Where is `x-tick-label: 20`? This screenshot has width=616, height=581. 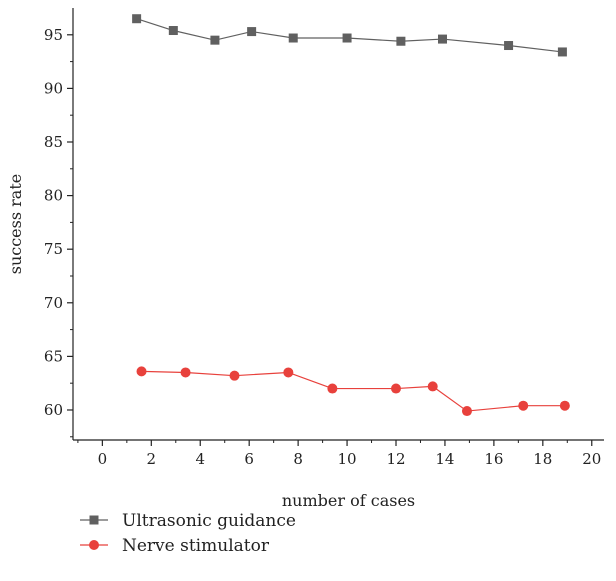
x-tick-label: 20 is located at coordinates (591, 459).